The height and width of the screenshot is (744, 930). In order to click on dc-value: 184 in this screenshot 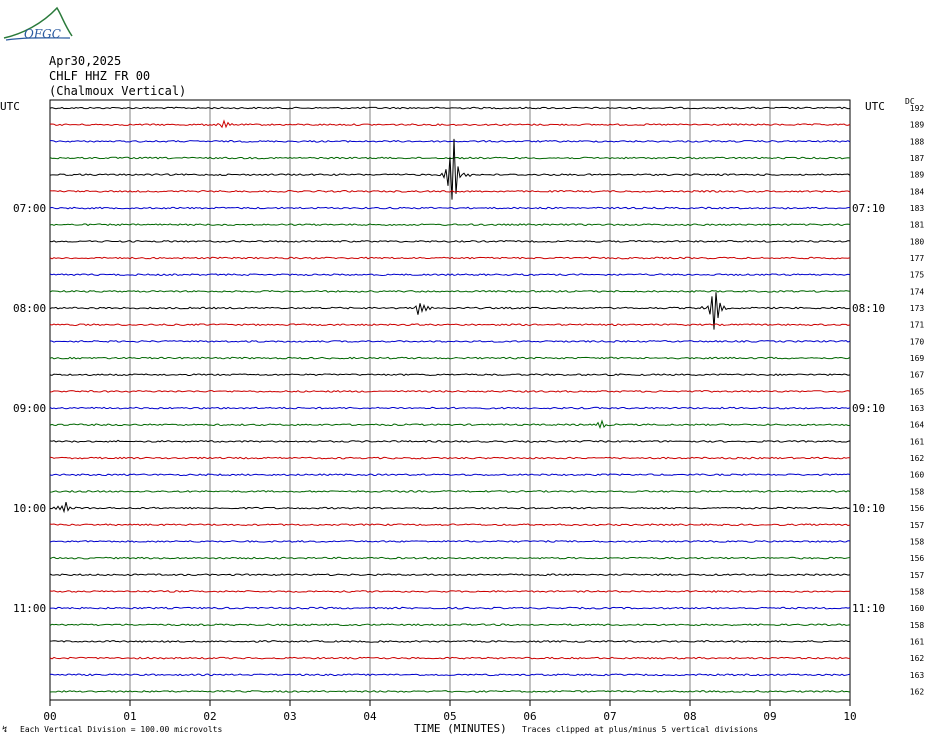, I will do `click(917, 191)`.